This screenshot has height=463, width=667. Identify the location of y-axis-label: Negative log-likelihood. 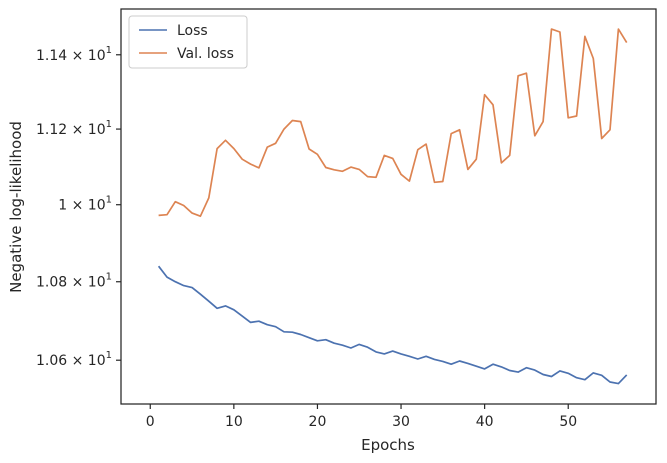
(16, 207).